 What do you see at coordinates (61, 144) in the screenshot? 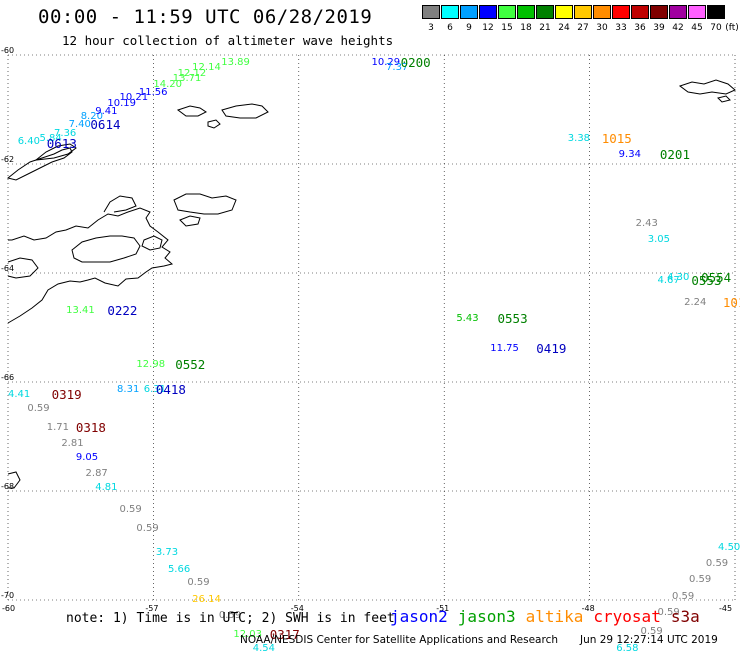
I see `pass-time-label: 0613` at bounding box center [61, 144].